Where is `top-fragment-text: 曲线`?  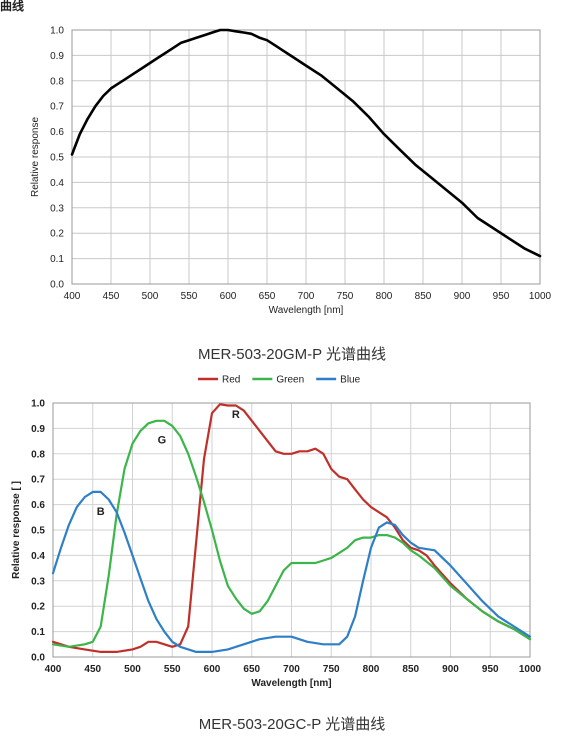
top-fragment-text: 曲线 is located at coordinates (12, 6).